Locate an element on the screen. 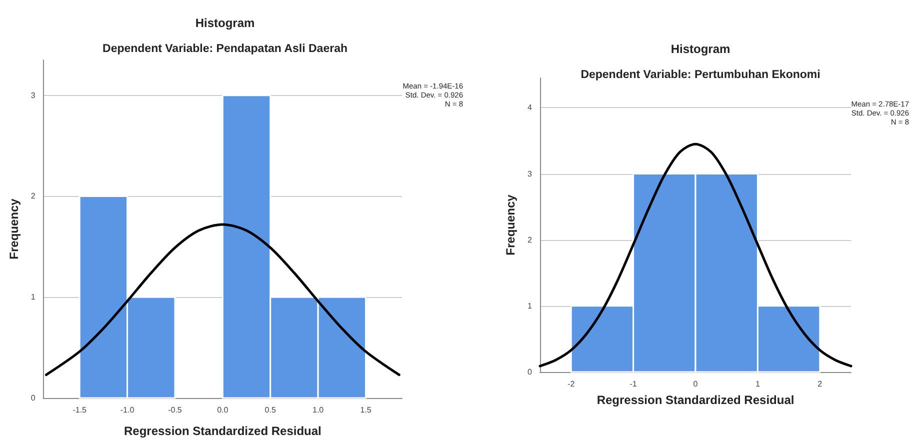 The image size is (911, 442). x-tick-label: -0.5 is located at coordinates (175, 410).